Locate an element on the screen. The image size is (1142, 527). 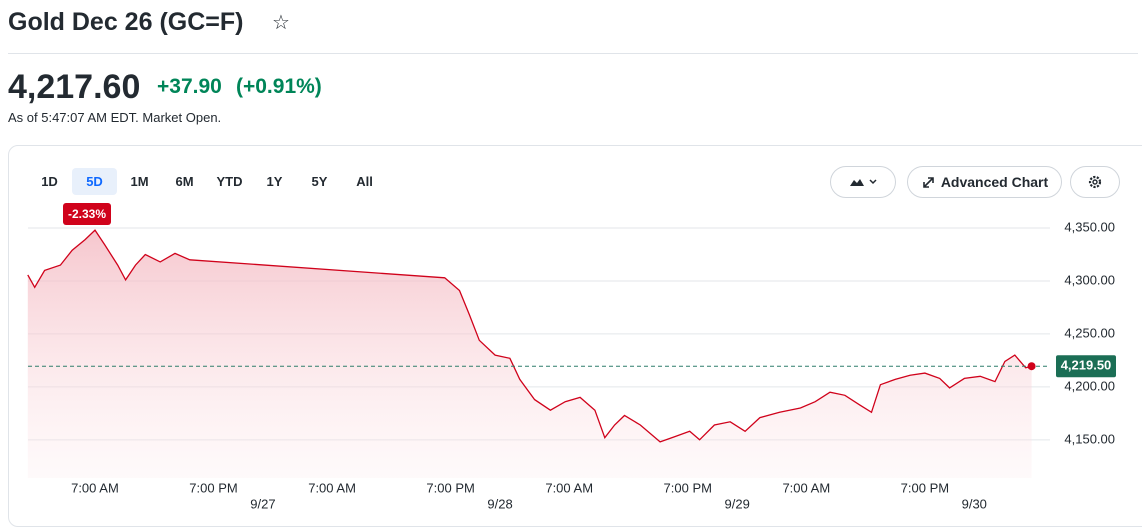
range-button: 1D is located at coordinates (49, 181).